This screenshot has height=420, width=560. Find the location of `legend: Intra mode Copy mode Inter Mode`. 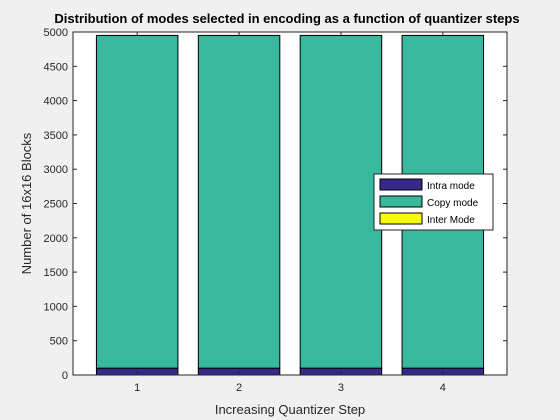

legend: Intra mode Copy mode Inter Mode is located at coordinates (433, 202).